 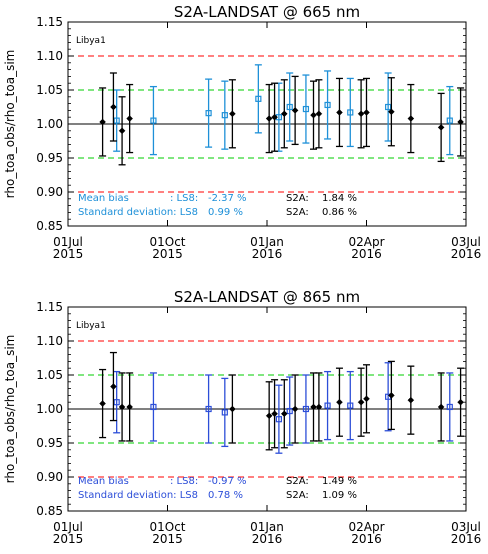 What do you see at coordinates (227, 198) in the screenshot?
I see `stats-mean-ls8-value: -2.37 %` at bounding box center [227, 198].